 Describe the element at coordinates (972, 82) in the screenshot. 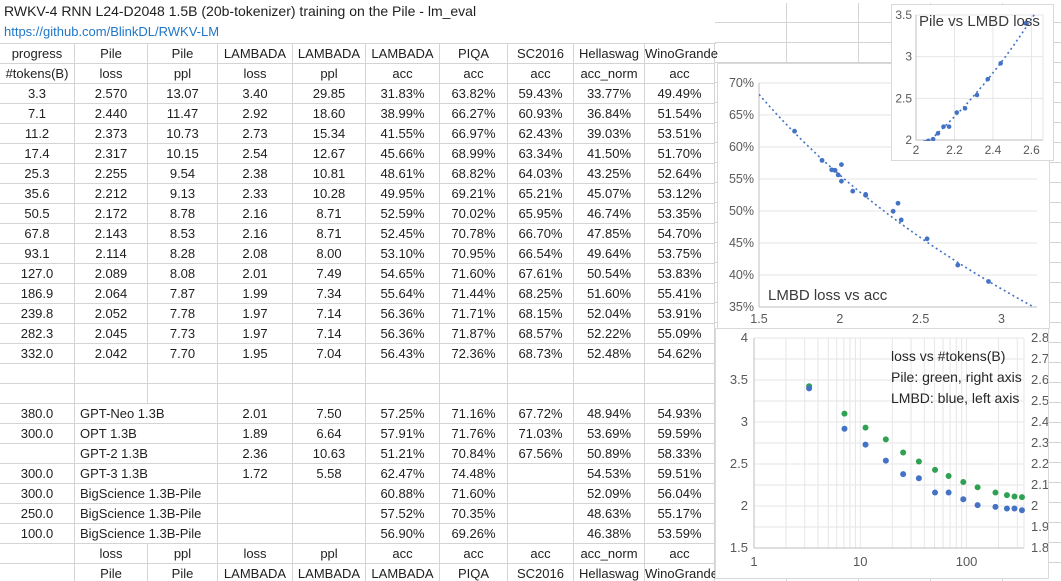

I see `chart-pile-vs-lmbd-loss: 2 2.5 3 3.5 2 2.2 2.4 2.6 Pile vs LMBD loss` at that location.